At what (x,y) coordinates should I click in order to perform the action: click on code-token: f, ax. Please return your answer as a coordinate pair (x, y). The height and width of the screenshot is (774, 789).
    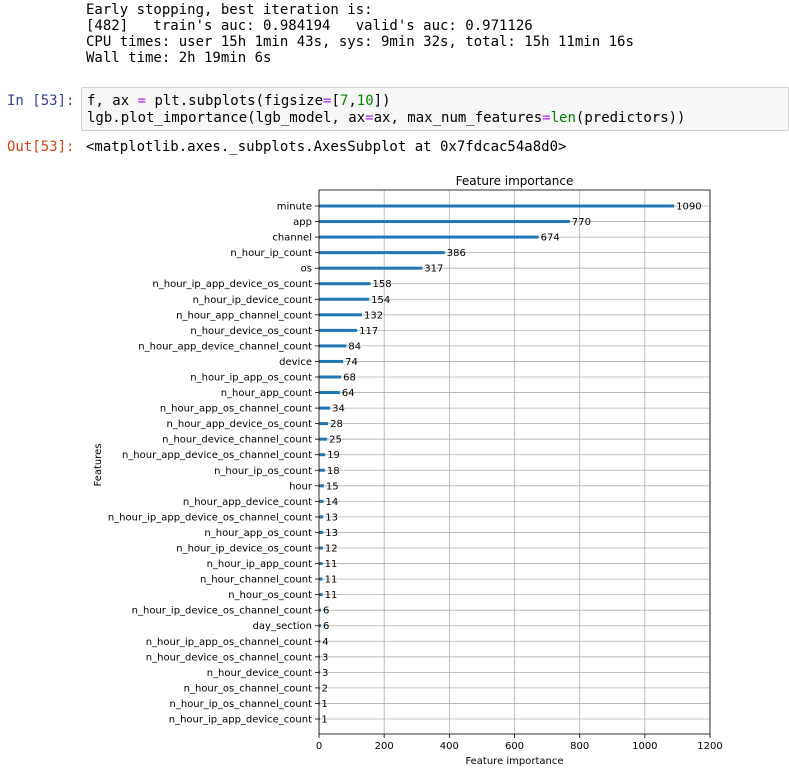
    Looking at the image, I should click on (112, 101).